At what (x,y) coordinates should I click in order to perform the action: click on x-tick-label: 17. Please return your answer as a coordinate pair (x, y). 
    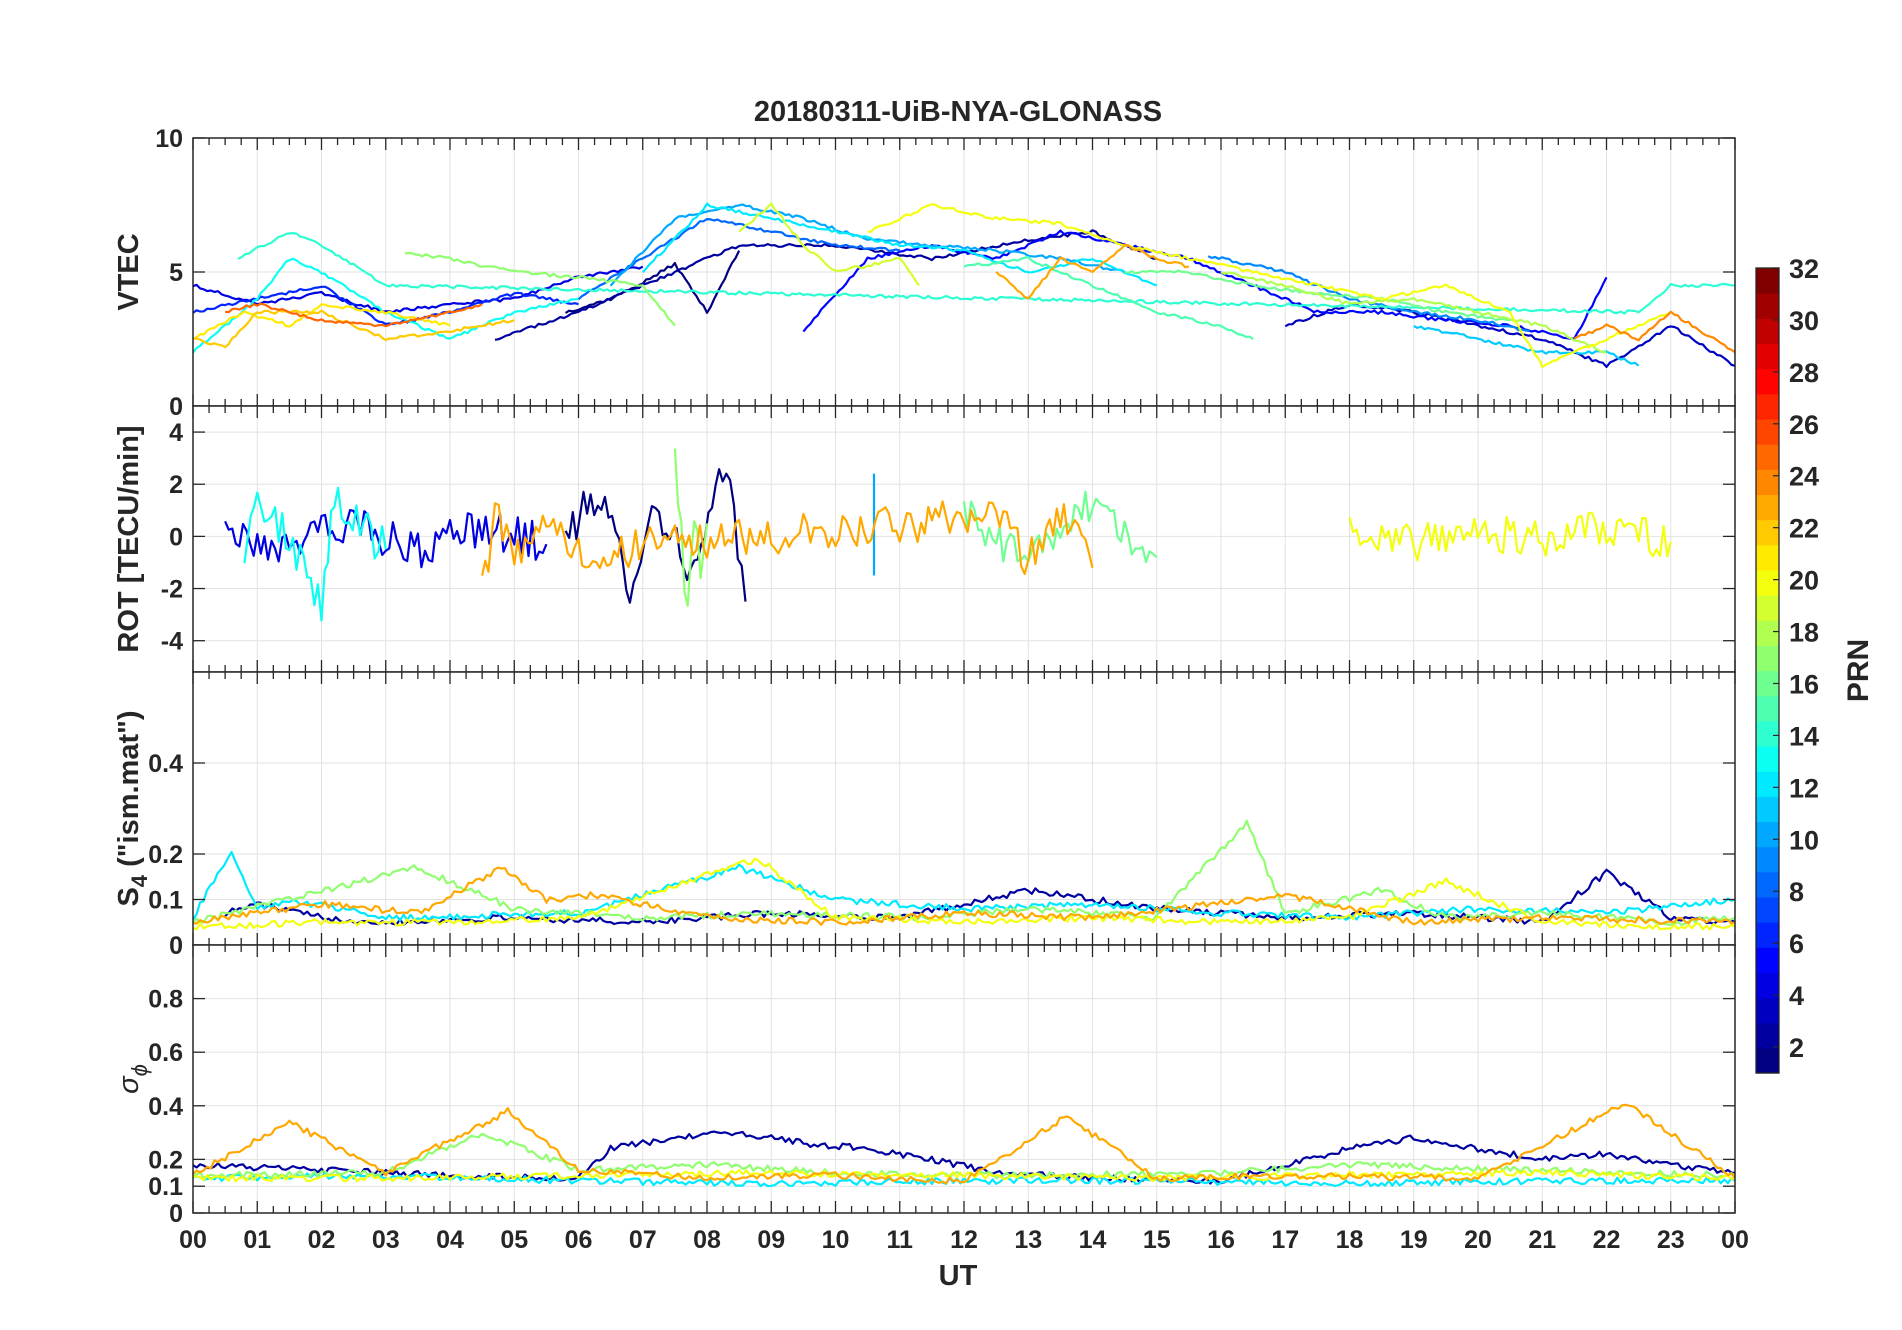
    Looking at the image, I should click on (1285, 1240).